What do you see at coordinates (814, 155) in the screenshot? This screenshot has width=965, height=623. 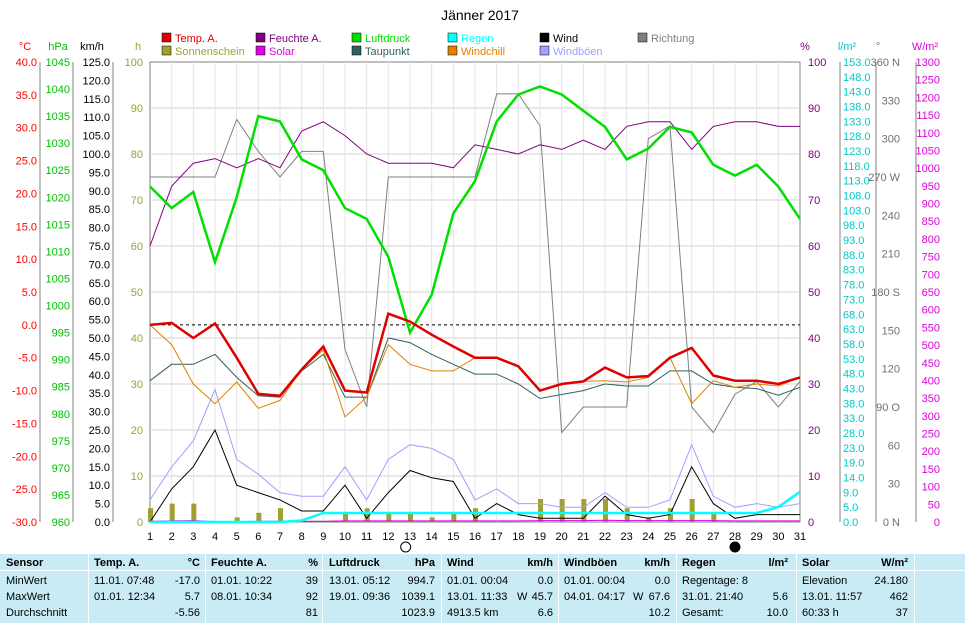 I see `humidity-tick-label: 80` at bounding box center [814, 155].